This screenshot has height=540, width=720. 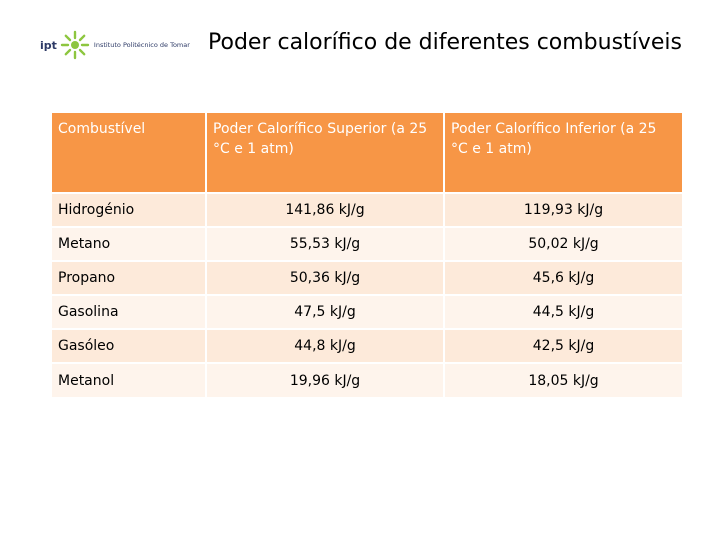 I want to click on fuel-cell: Gasolina, so click(x=129, y=311).